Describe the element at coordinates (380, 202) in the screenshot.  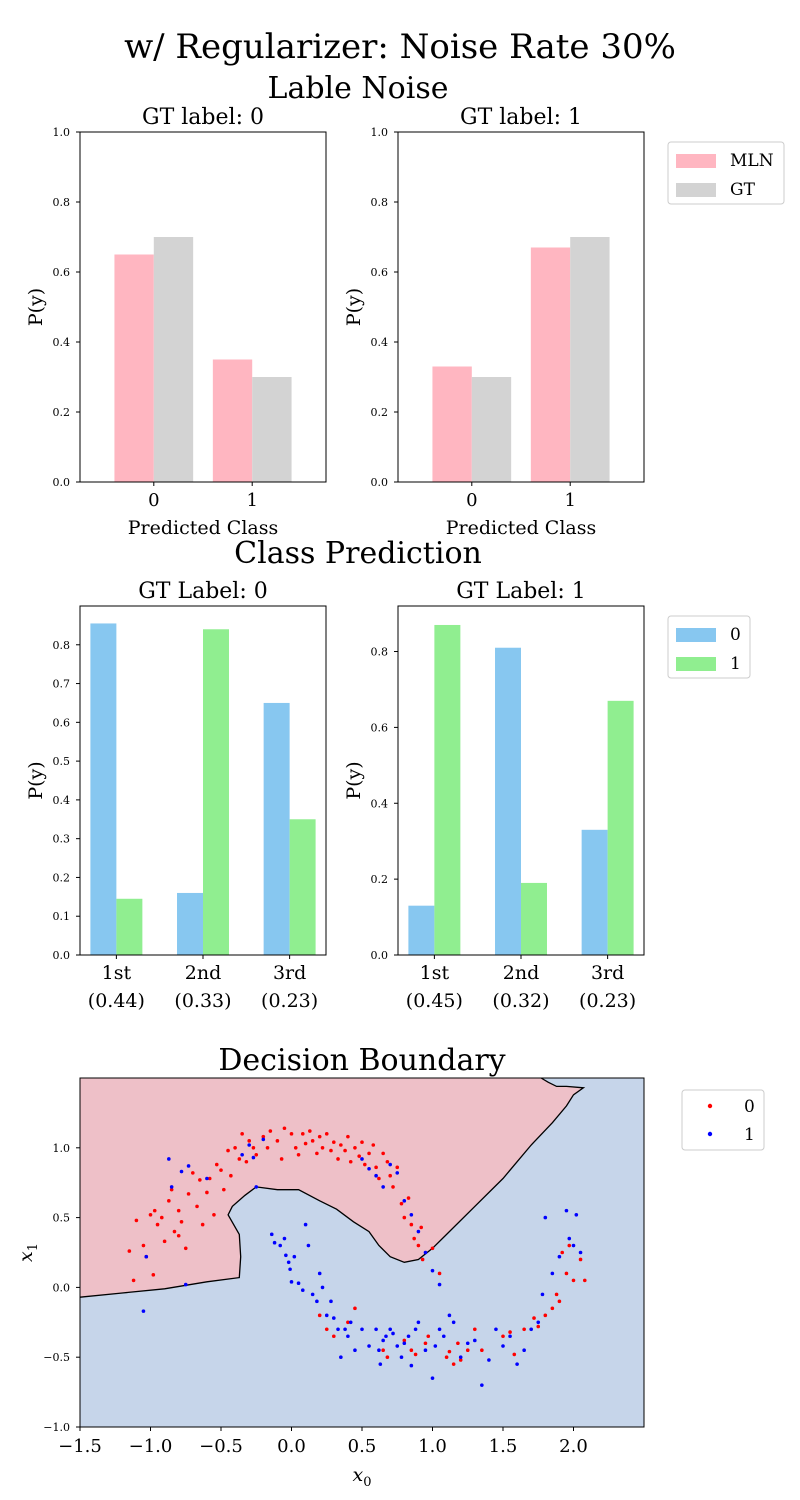
I see `chart1-ytick-label: 0.8` at that location.